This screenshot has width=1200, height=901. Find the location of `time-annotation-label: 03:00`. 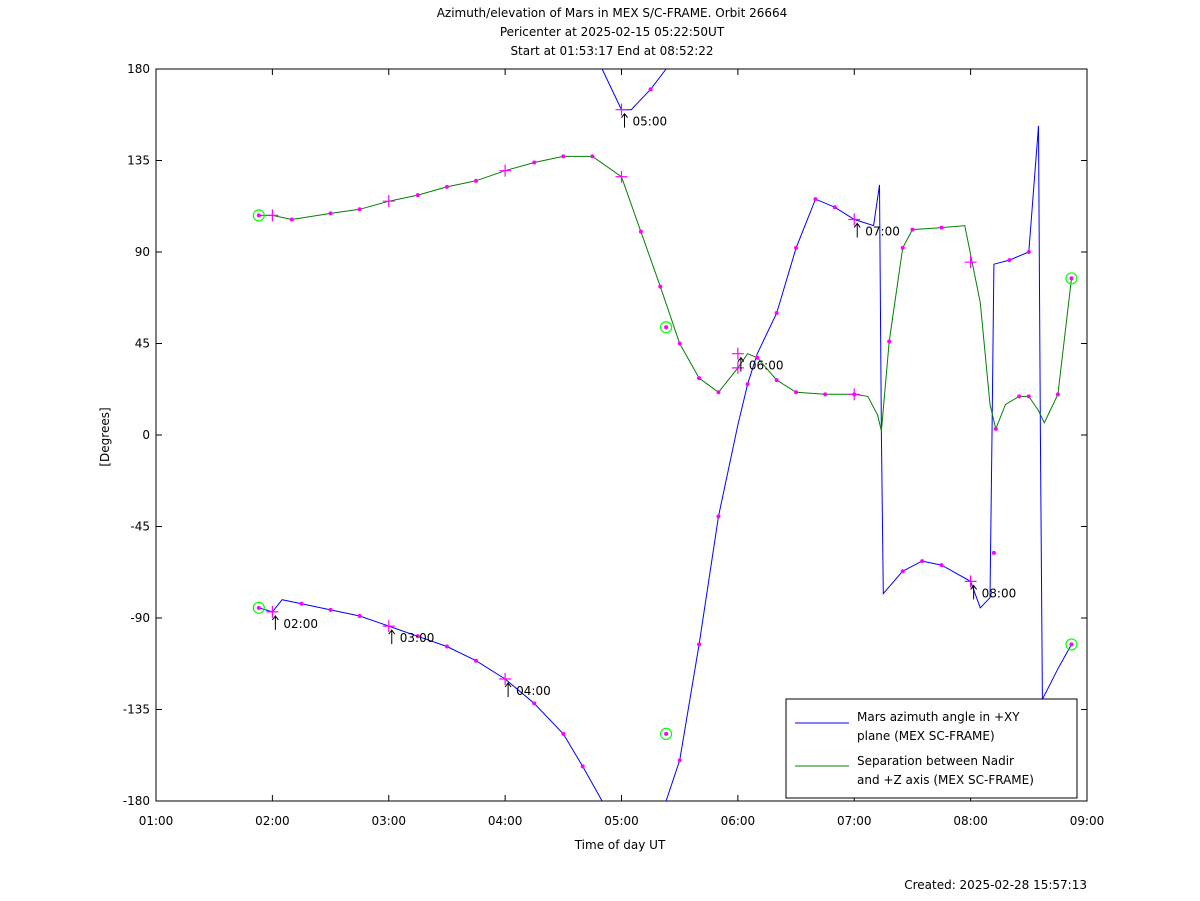

time-annotation-label: 03:00 is located at coordinates (417, 638).